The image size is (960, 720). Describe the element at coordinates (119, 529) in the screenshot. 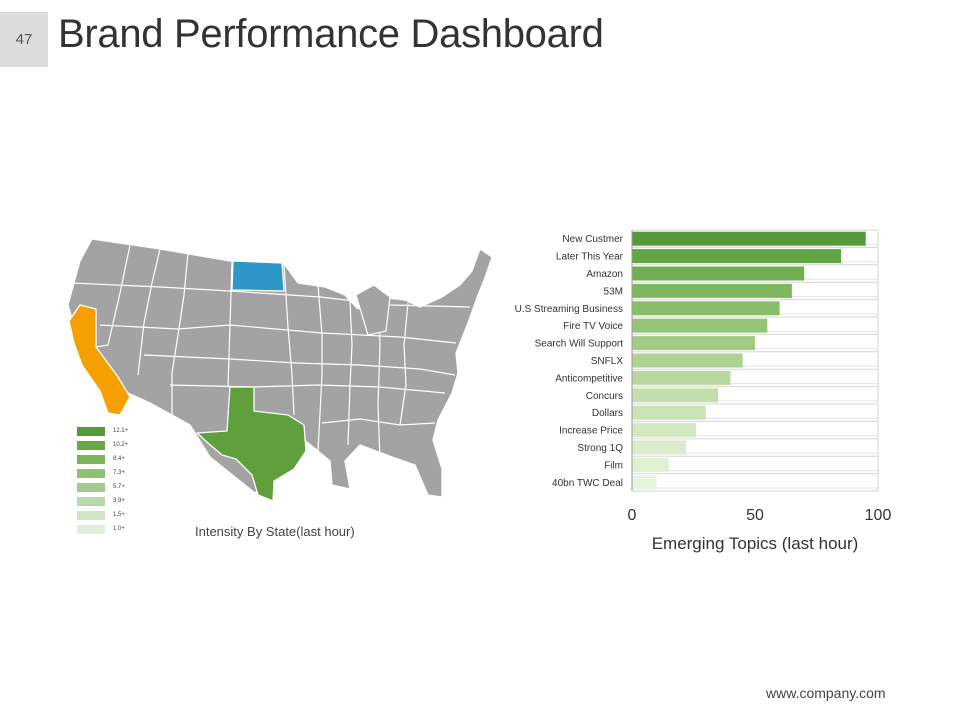

I see `legend-label: 1.0+` at that location.